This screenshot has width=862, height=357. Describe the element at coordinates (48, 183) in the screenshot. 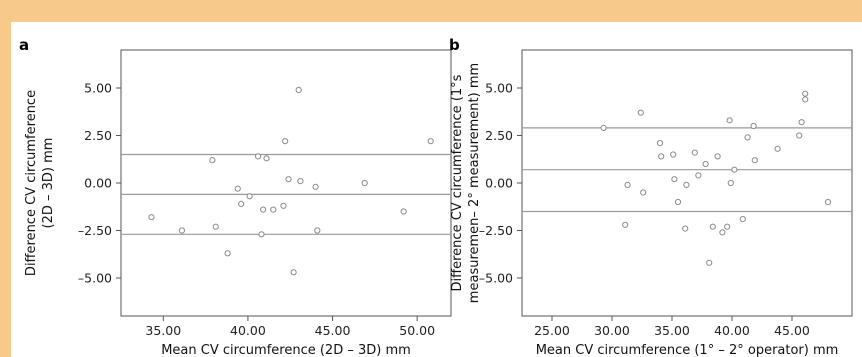

I see `y-axis-title: (2D – 3D) mm` at that location.